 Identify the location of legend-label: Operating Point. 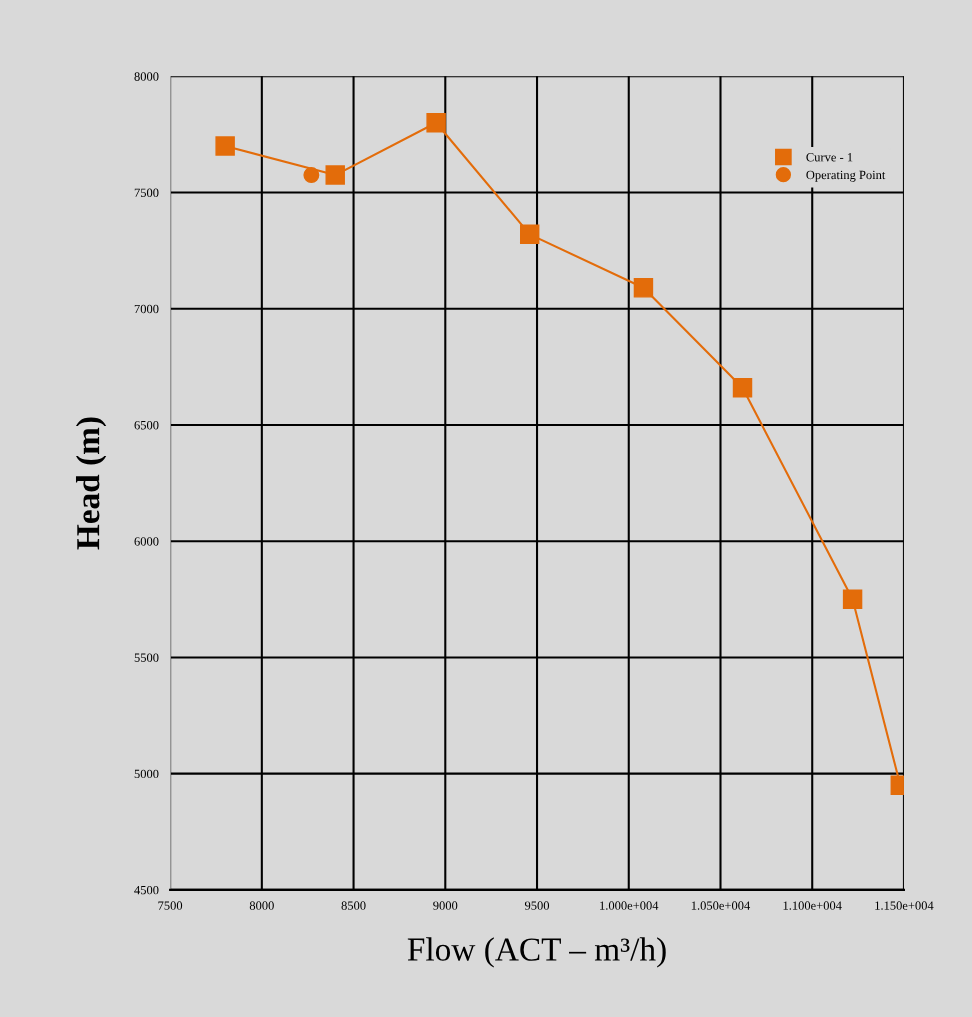
(846, 176).